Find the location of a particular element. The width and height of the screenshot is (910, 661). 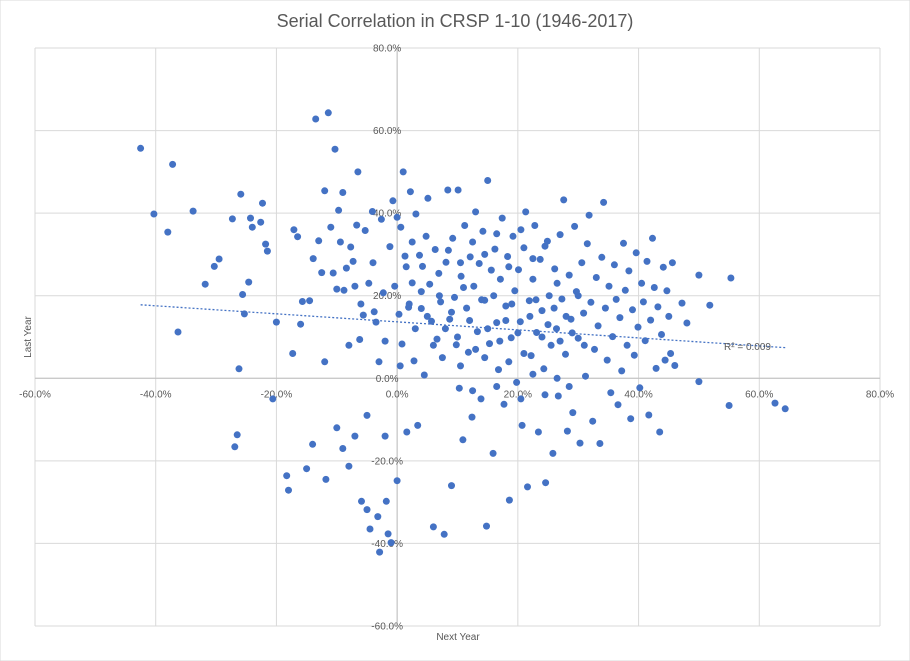

y-tick-label: -20.0% is located at coordinates (387, 461).